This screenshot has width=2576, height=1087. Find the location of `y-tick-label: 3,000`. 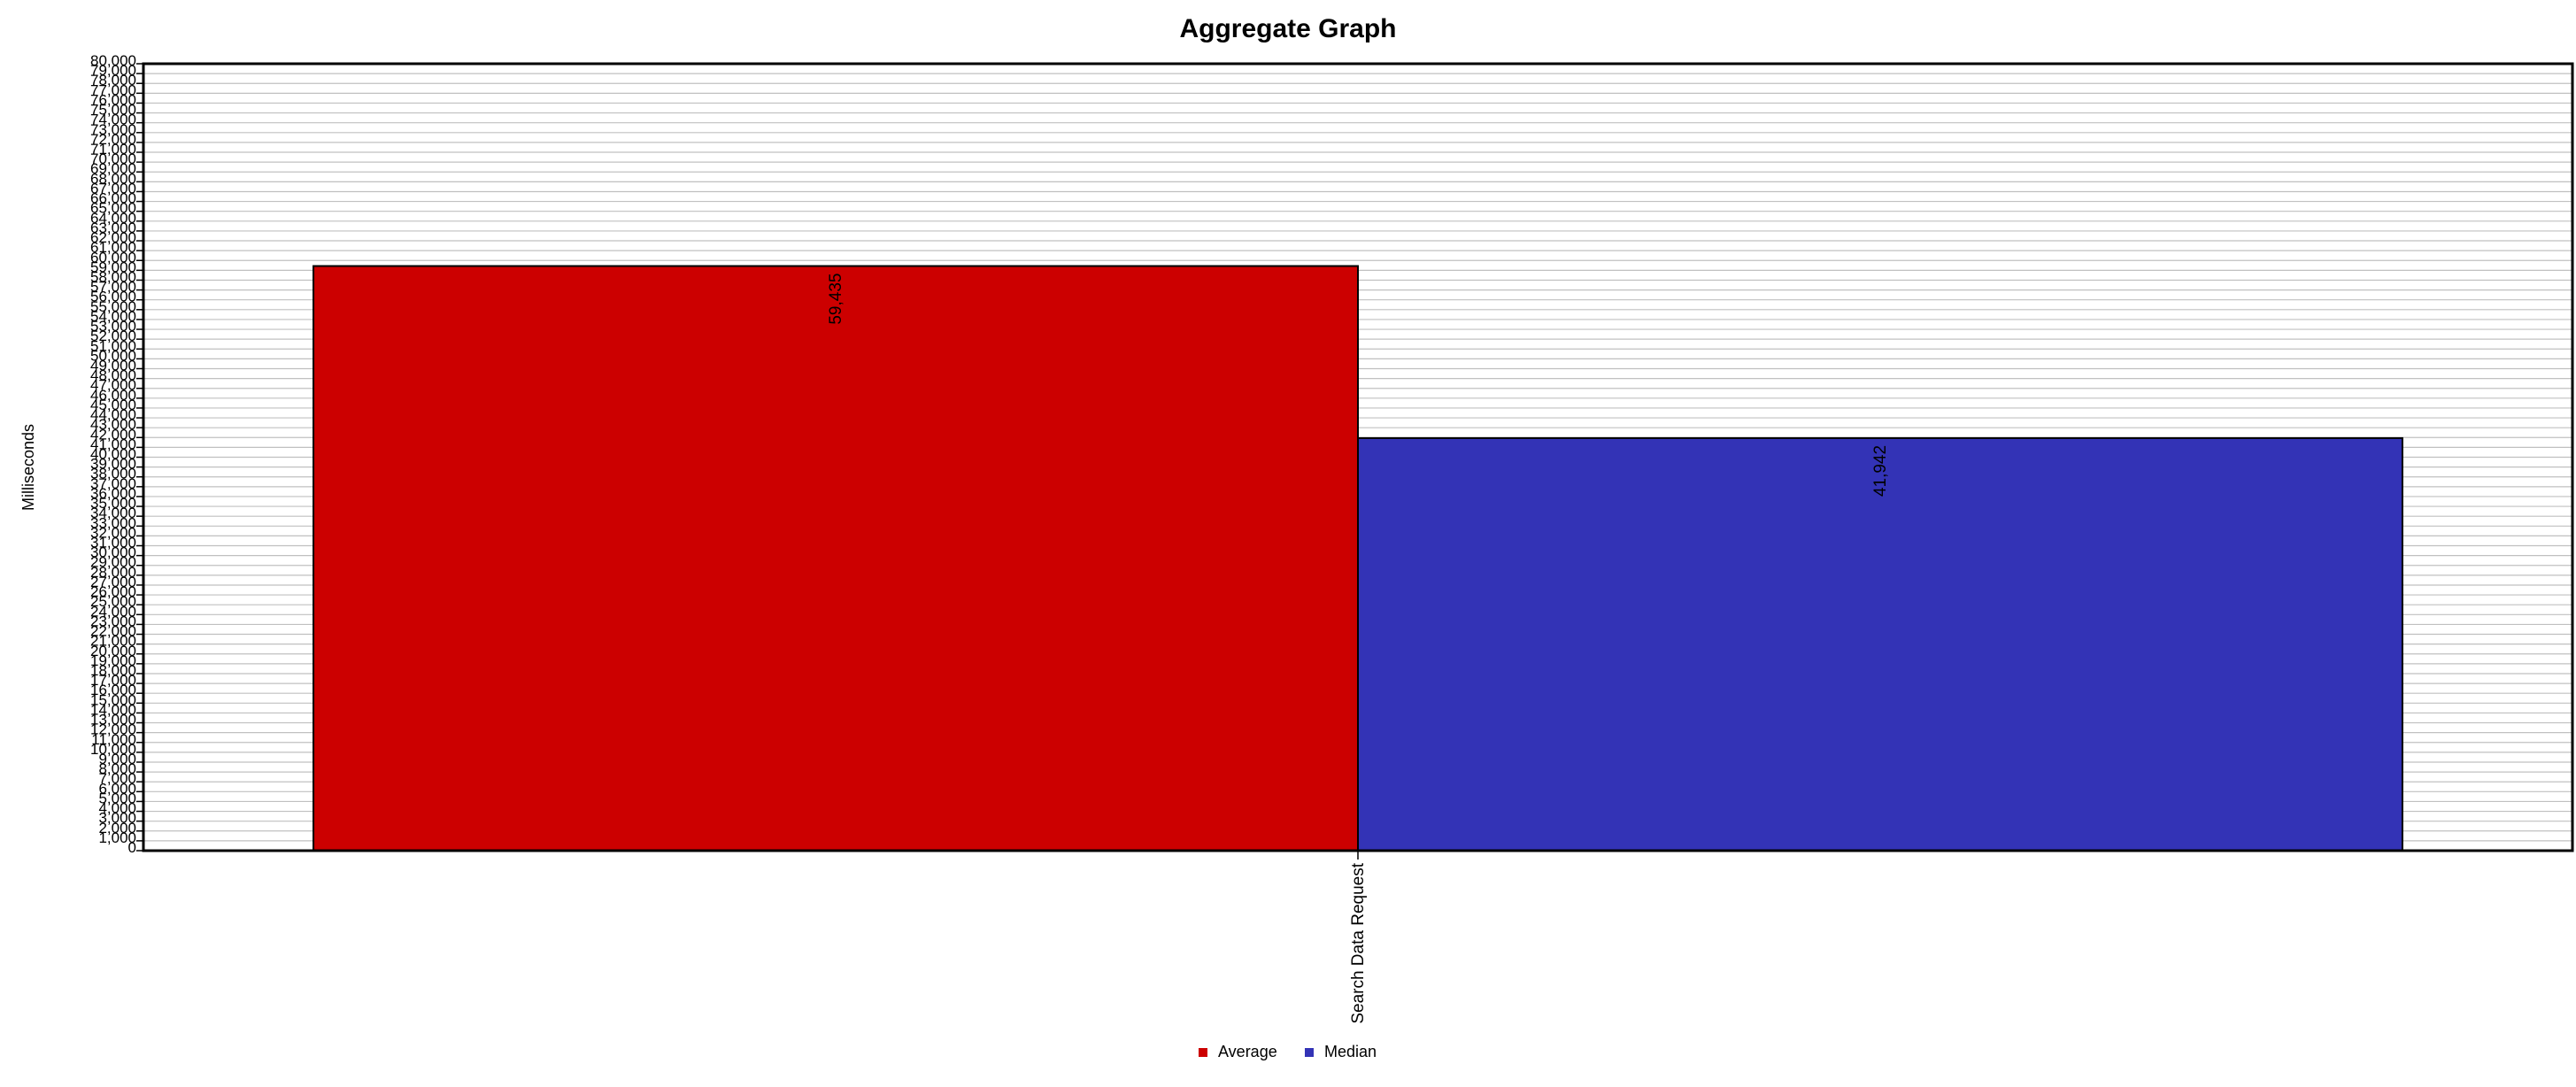

y-tick-label: 3,000 is located at coordinates (117, 818).